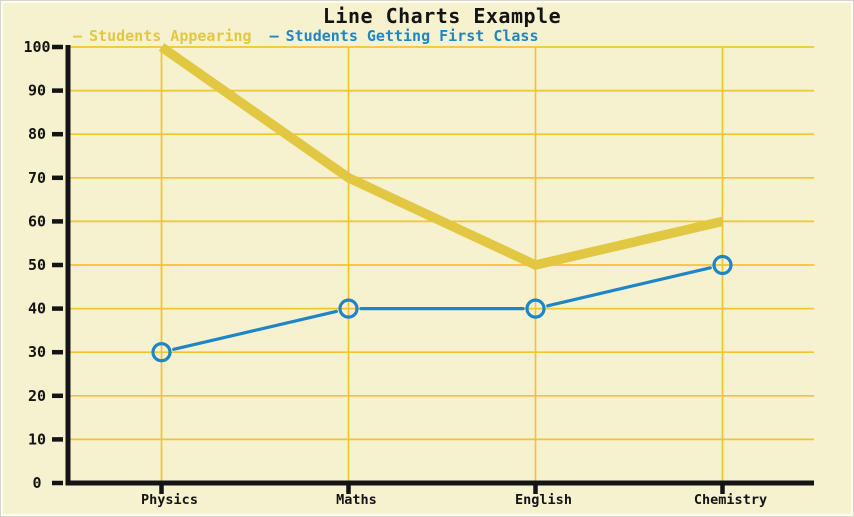 The height and width of the screenshot is (517, 854). Describe the element at coordinates (170, 36) in the screenshot. I see `legend-label: Students Appearing` at that location.